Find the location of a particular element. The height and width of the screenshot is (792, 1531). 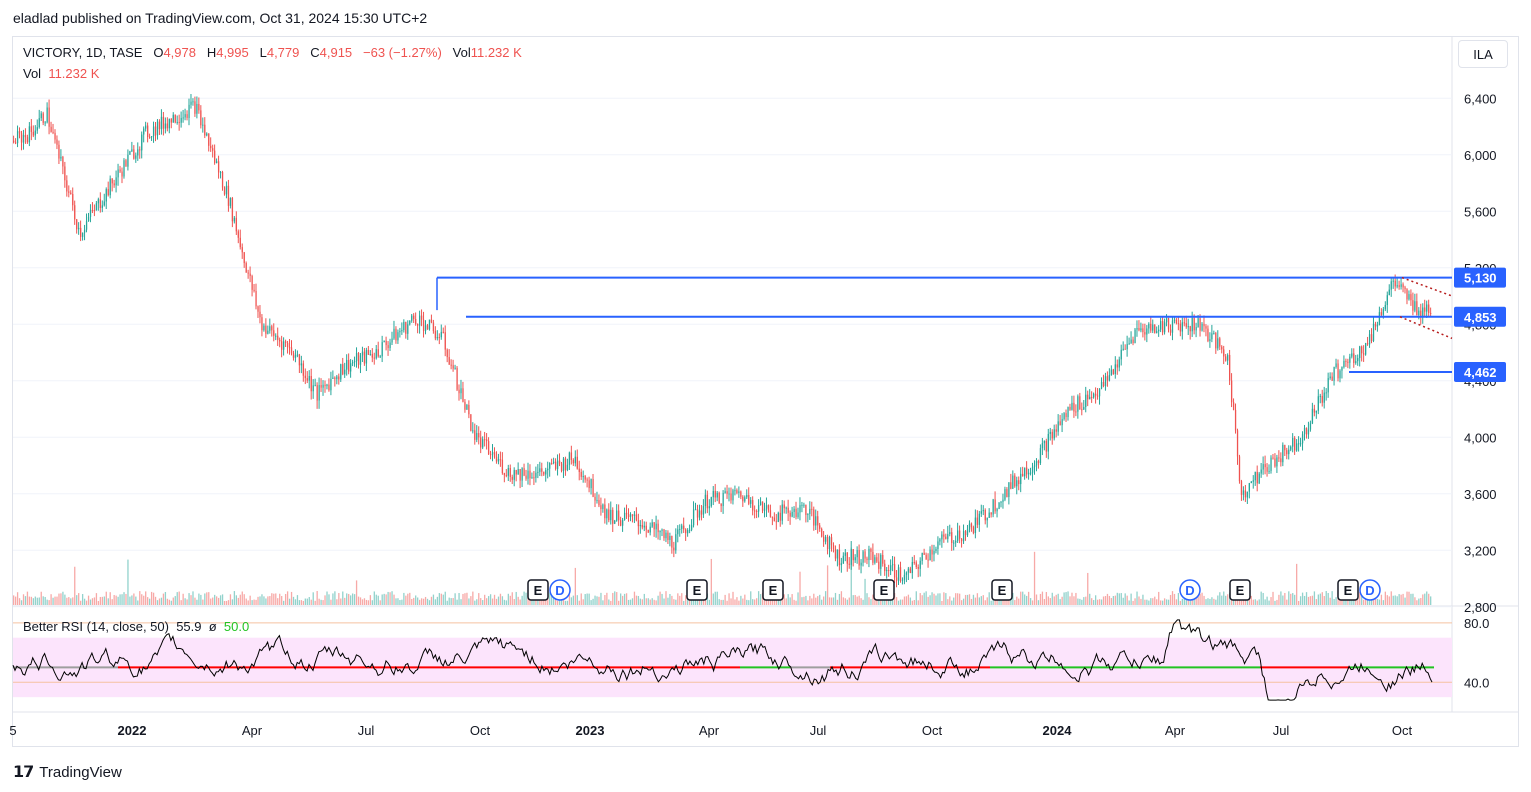

tradingview-logo-icon: 𝟭𝟳 is located at coordinates (23, 772).